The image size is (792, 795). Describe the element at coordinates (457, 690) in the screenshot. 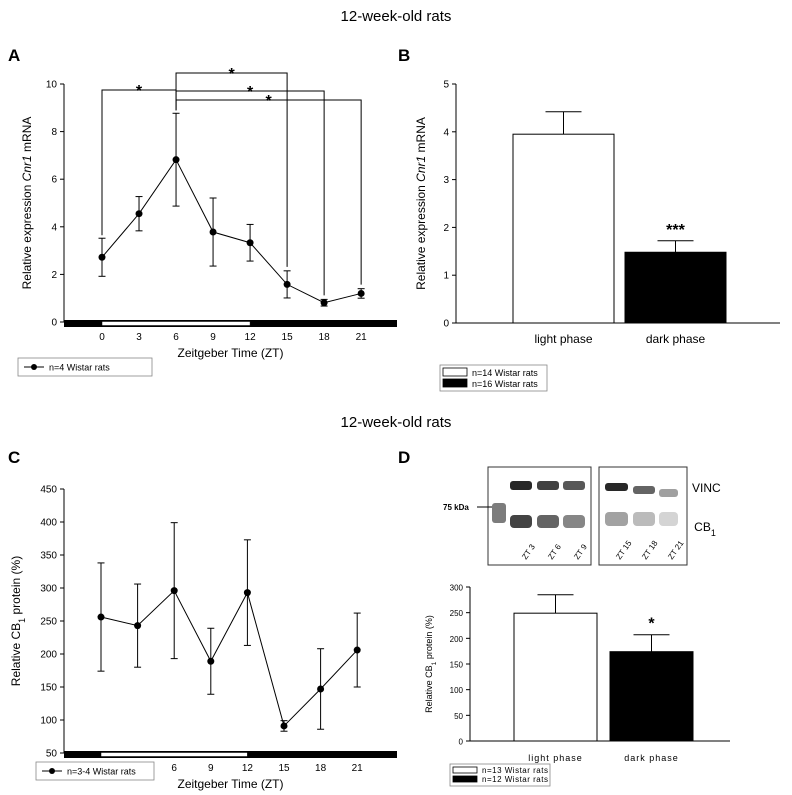

I see `chart-d-y-tick-label: 100` at that location.